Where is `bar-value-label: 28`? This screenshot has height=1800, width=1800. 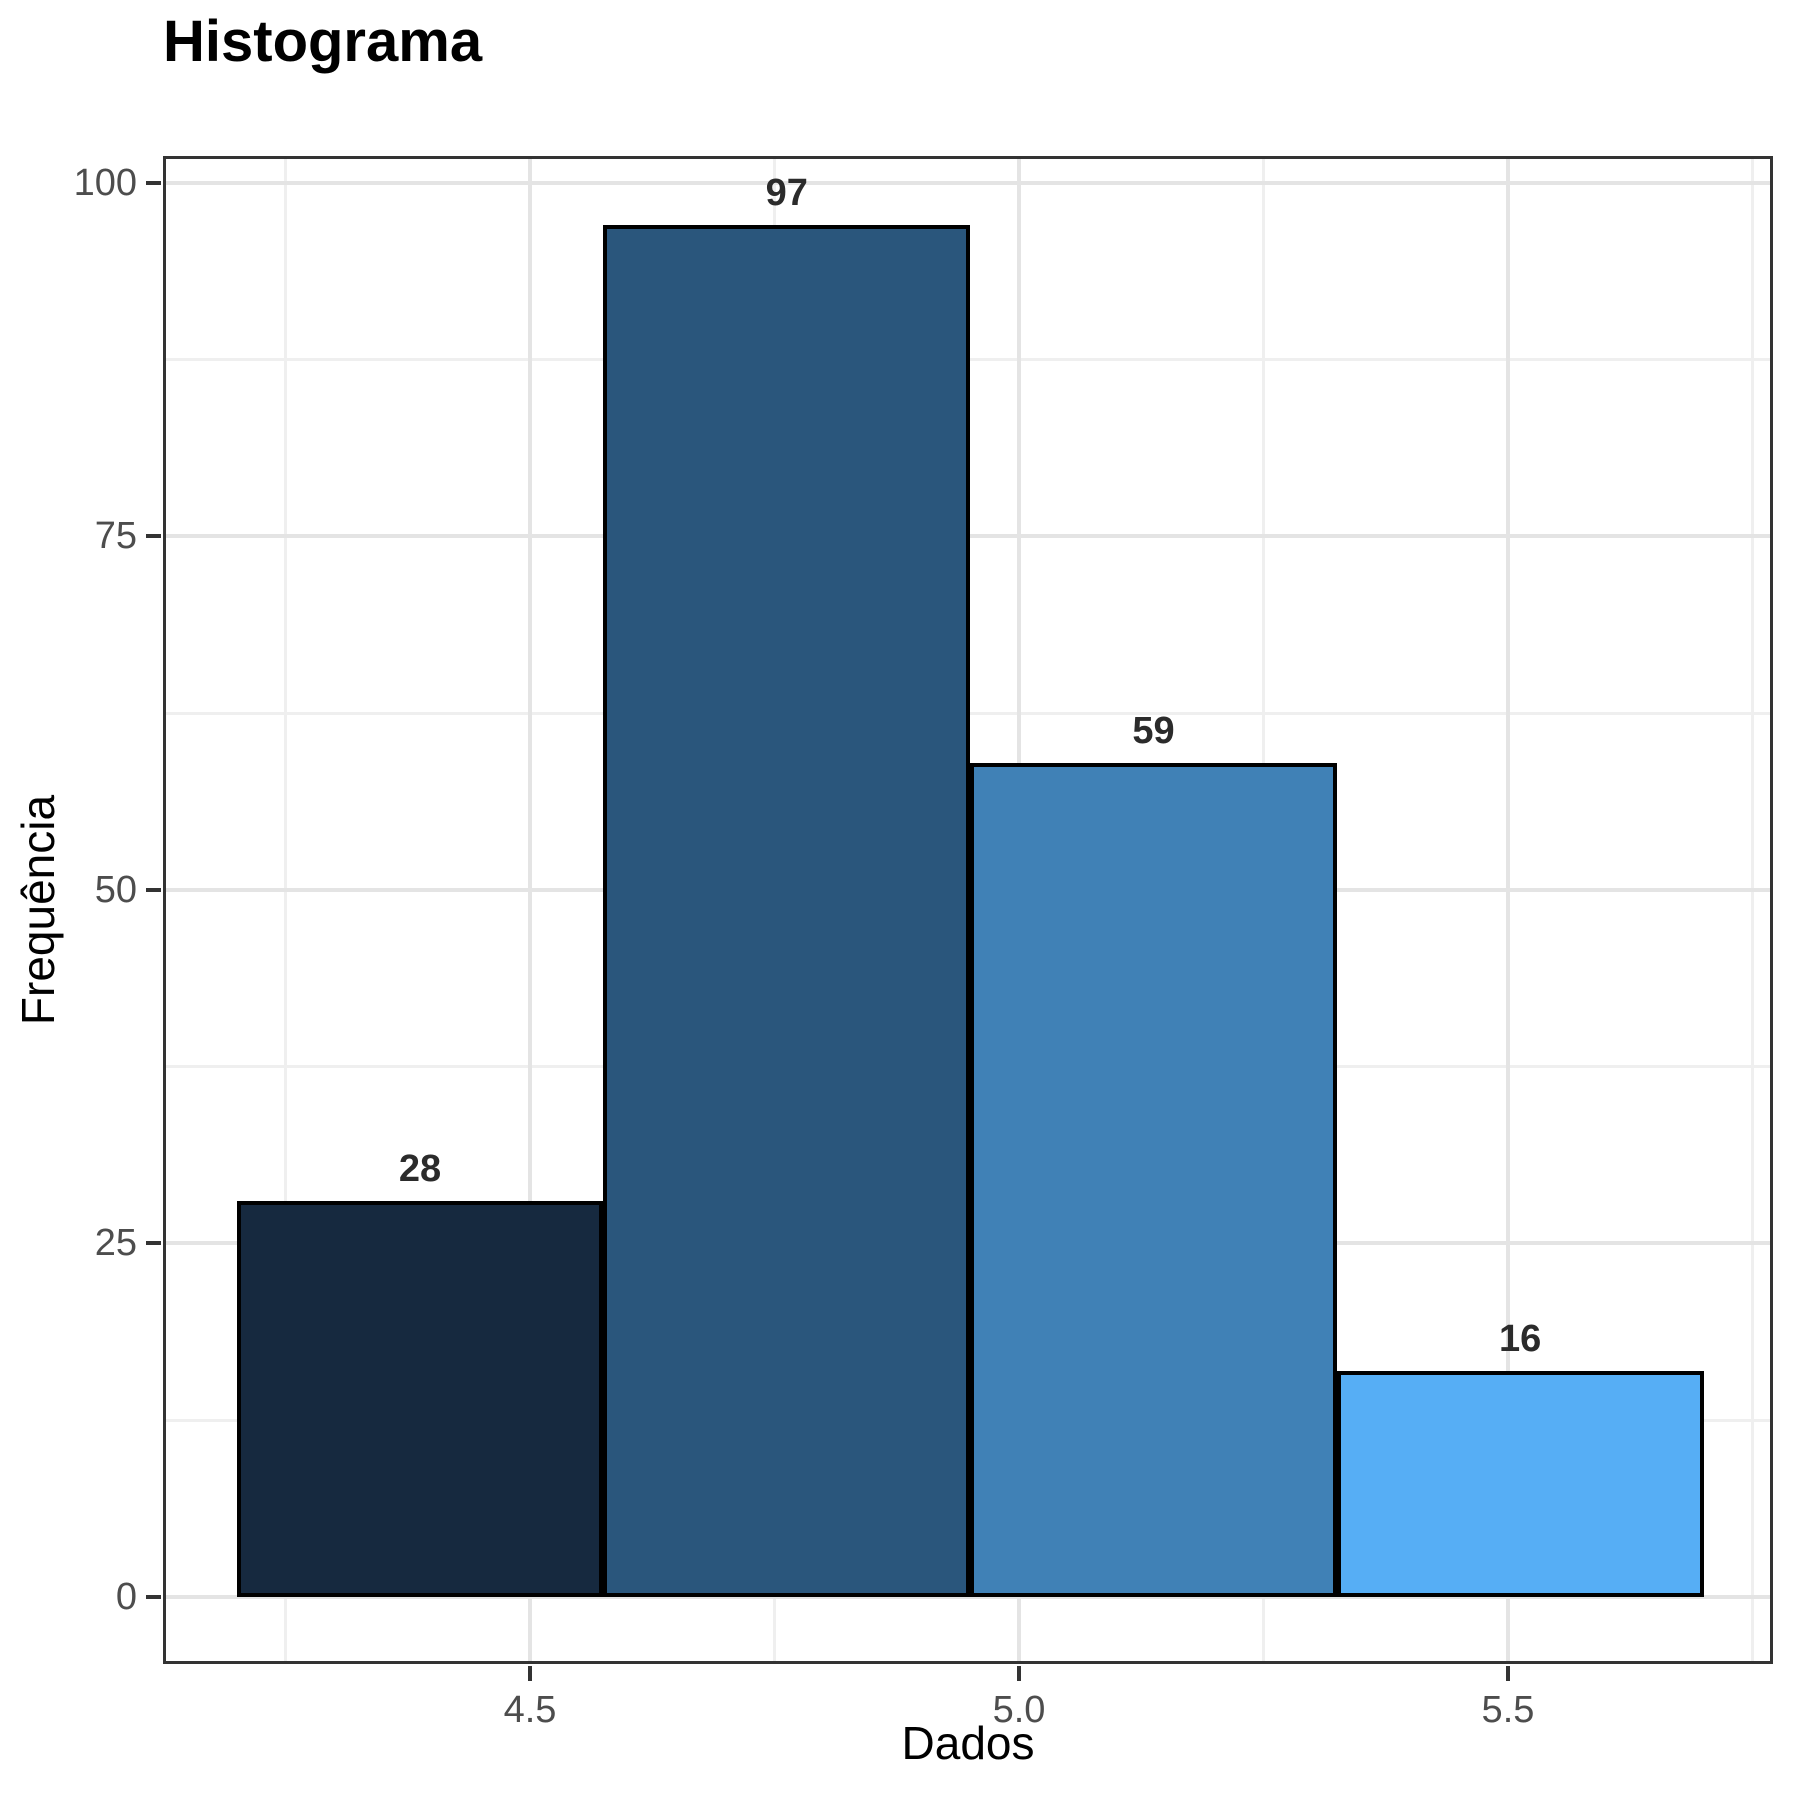 bar-value-label: 28 is located at coordinates (420, 1169).